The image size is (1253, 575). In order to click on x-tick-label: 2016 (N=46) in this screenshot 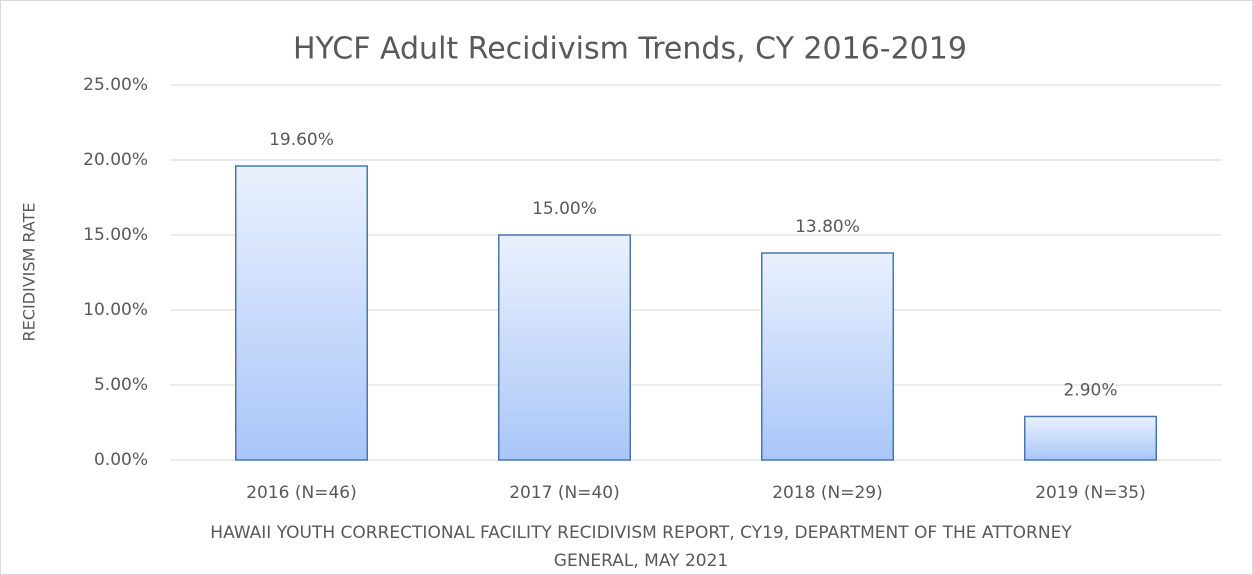, I will do `click(301, 493)`.